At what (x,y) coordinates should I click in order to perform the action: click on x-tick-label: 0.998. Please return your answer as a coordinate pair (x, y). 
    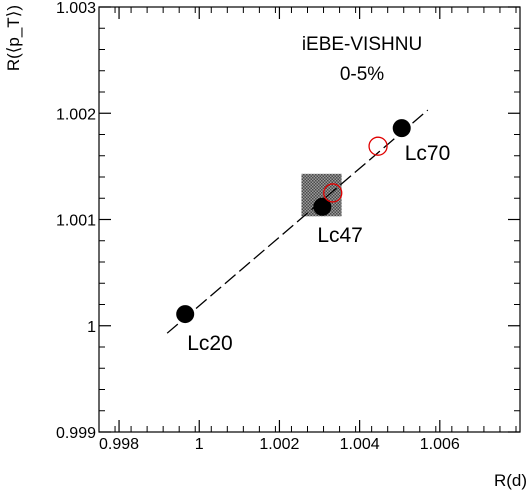
    Looking at the image, I should click on (119, 444).